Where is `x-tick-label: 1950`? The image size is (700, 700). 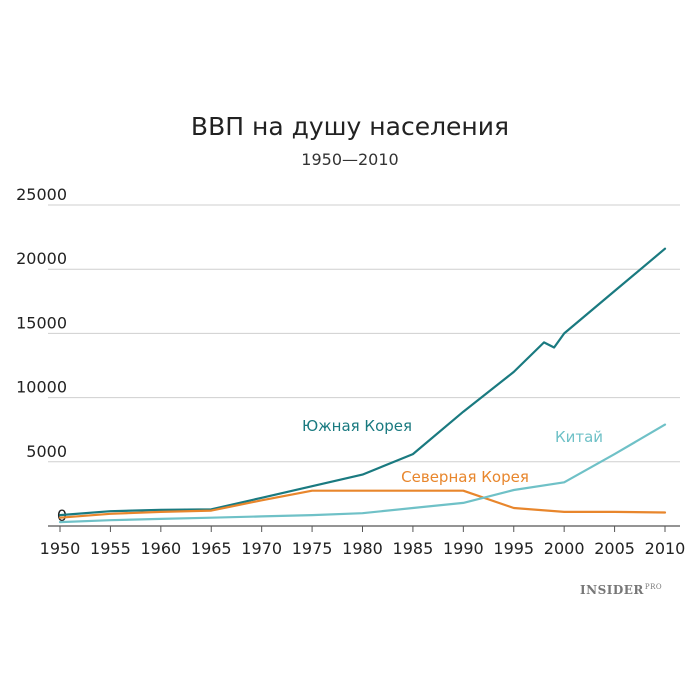 x-tick-label: 1950 is located at coordinates (60, 548).